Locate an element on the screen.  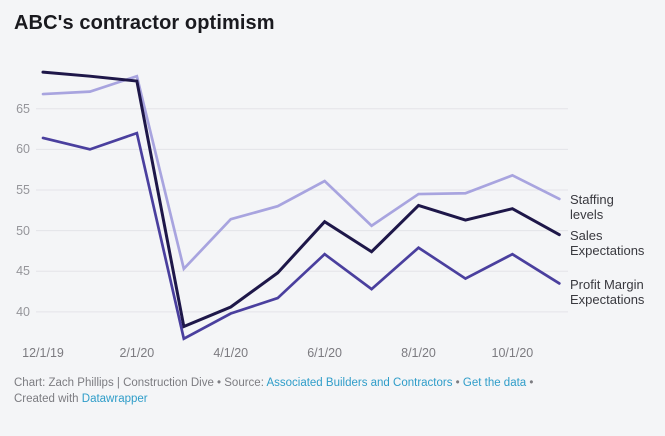
created-with-text: Created with is located at coordinates (48, 399).